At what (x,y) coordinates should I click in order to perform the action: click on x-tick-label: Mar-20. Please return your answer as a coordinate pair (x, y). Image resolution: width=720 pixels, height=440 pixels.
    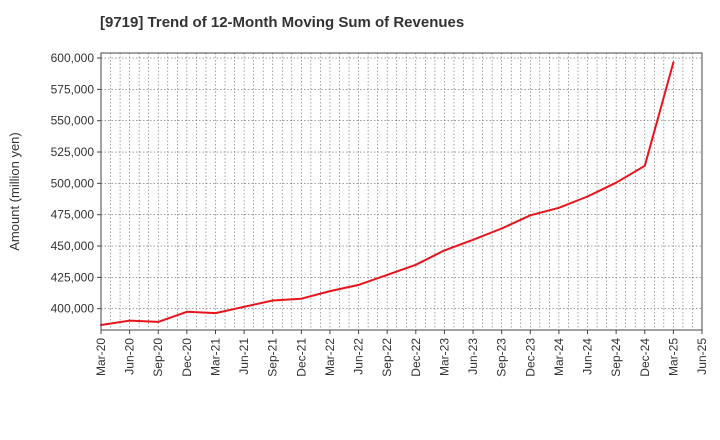
    Looking at the image, I should click on (101, 357).